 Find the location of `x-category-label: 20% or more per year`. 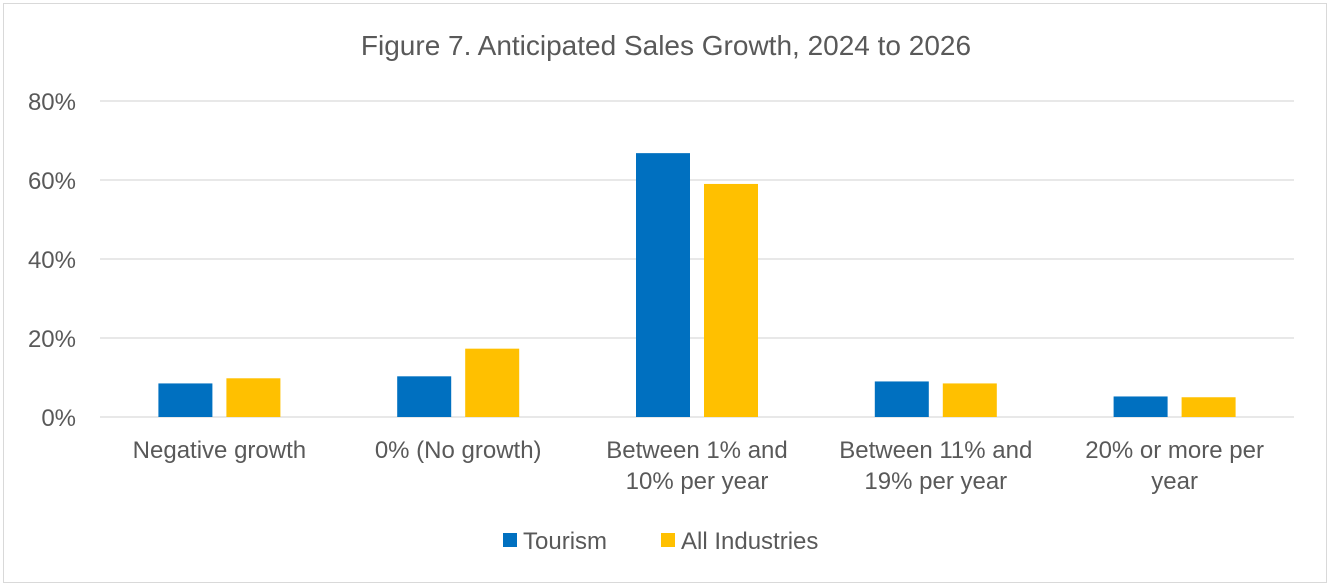

x-category-label: 20% or more per year is located at coordinates (1174, 466).